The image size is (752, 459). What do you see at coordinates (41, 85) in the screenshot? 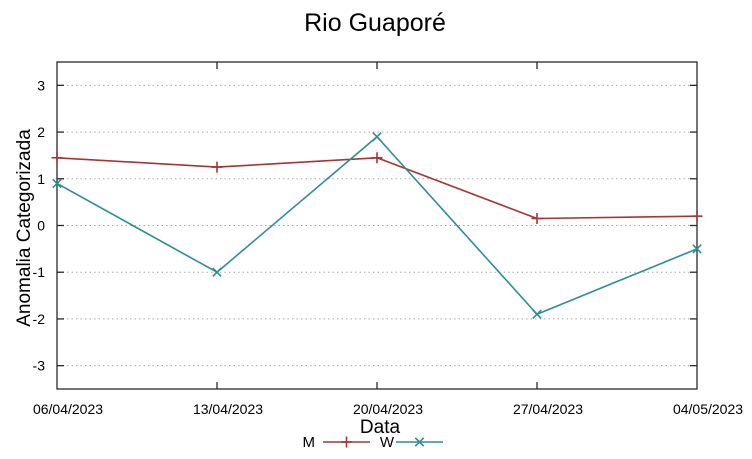
I see `y-tick-label: 3` at bounding box center [41, 85].